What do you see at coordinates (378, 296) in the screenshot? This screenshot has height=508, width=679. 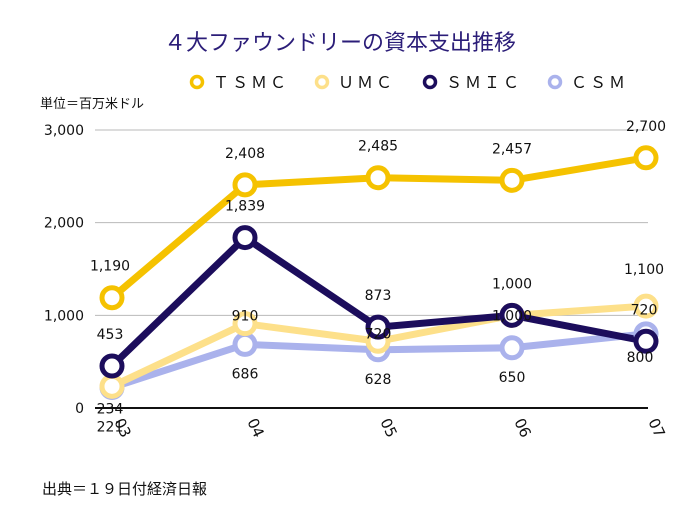 I see `data-label: 873` at bounding box center [378, 296].